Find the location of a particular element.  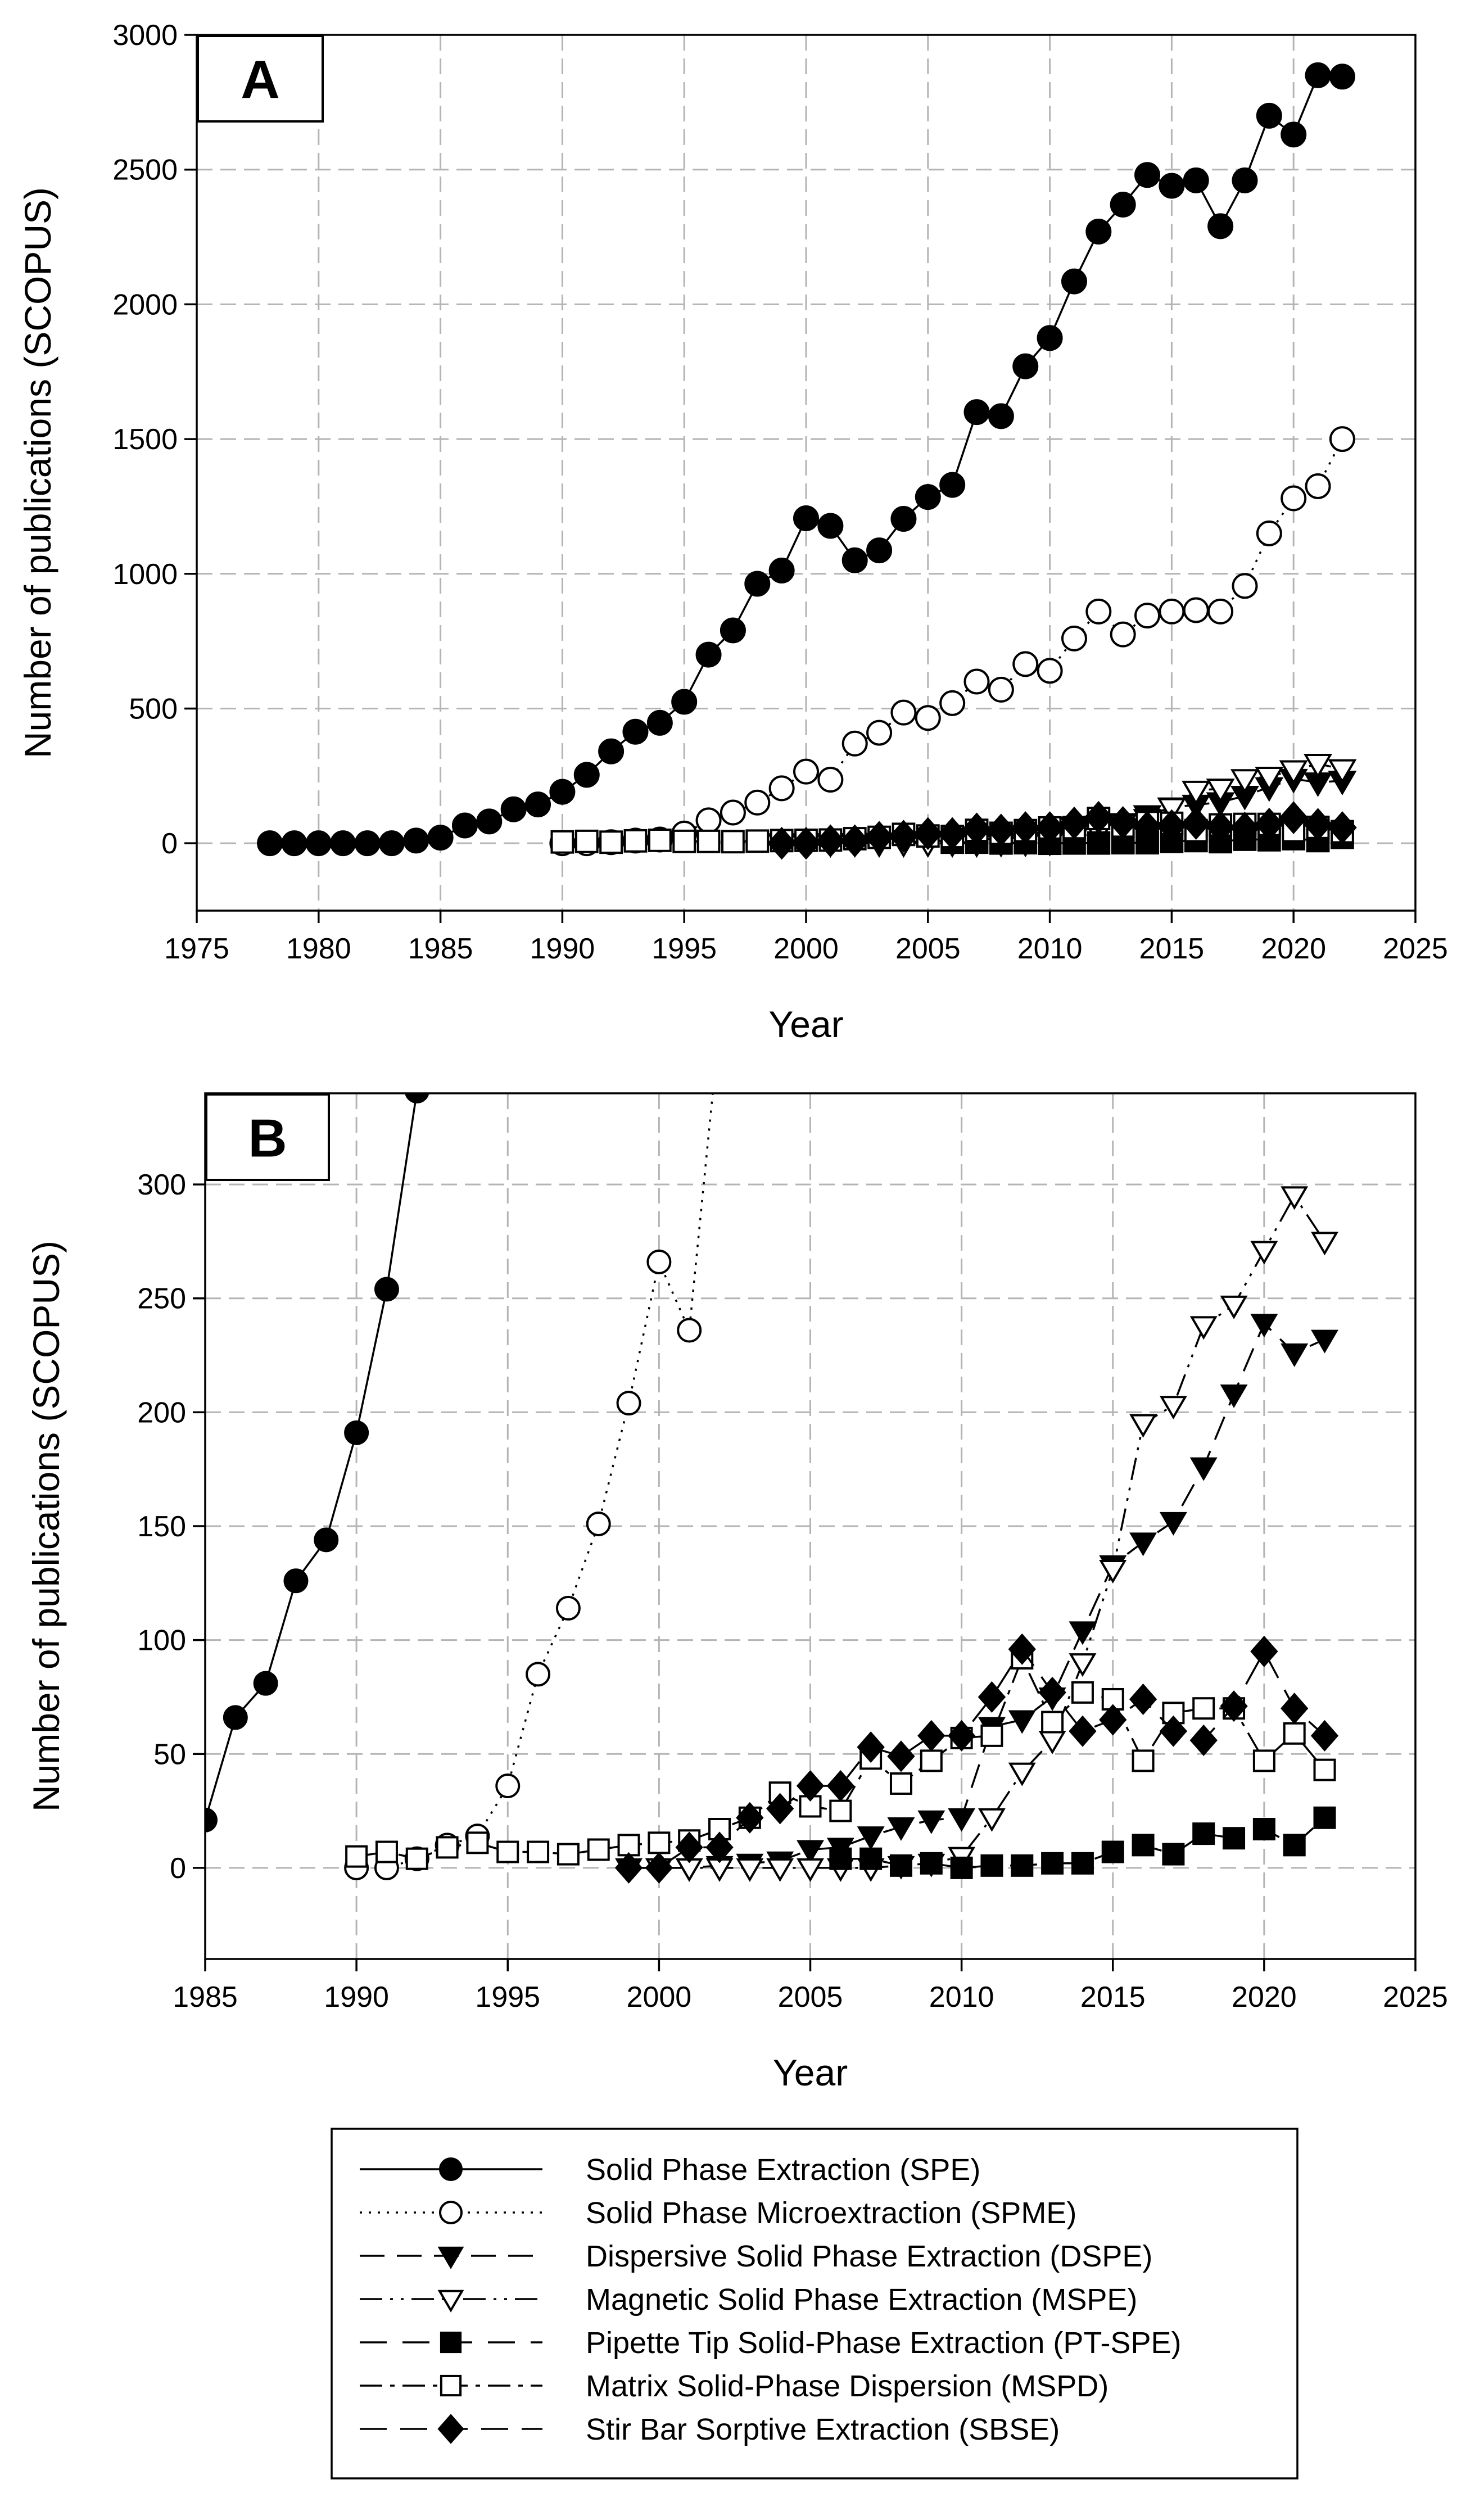

y-tick-label: 200 is located at coordinates (161, 1412).